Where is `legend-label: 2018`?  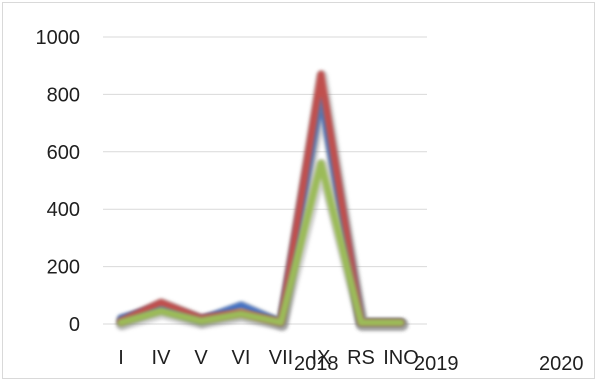
legend-label: 2018 is located at coordinates (316, 364).